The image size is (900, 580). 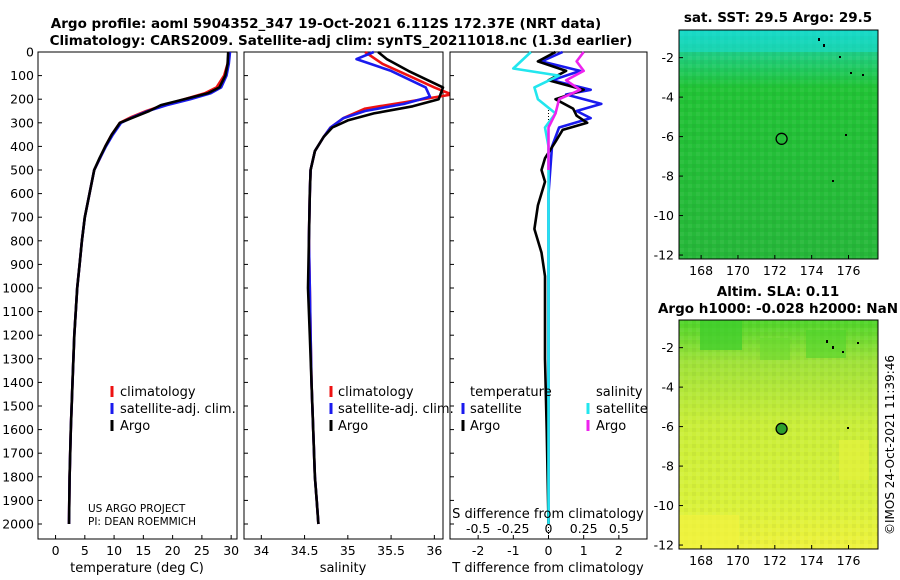 What do you see at coordinates (611, 426) in the screenshot?
I see `legend-sal-argo-label: Argo` at bounding box center [611, 426].